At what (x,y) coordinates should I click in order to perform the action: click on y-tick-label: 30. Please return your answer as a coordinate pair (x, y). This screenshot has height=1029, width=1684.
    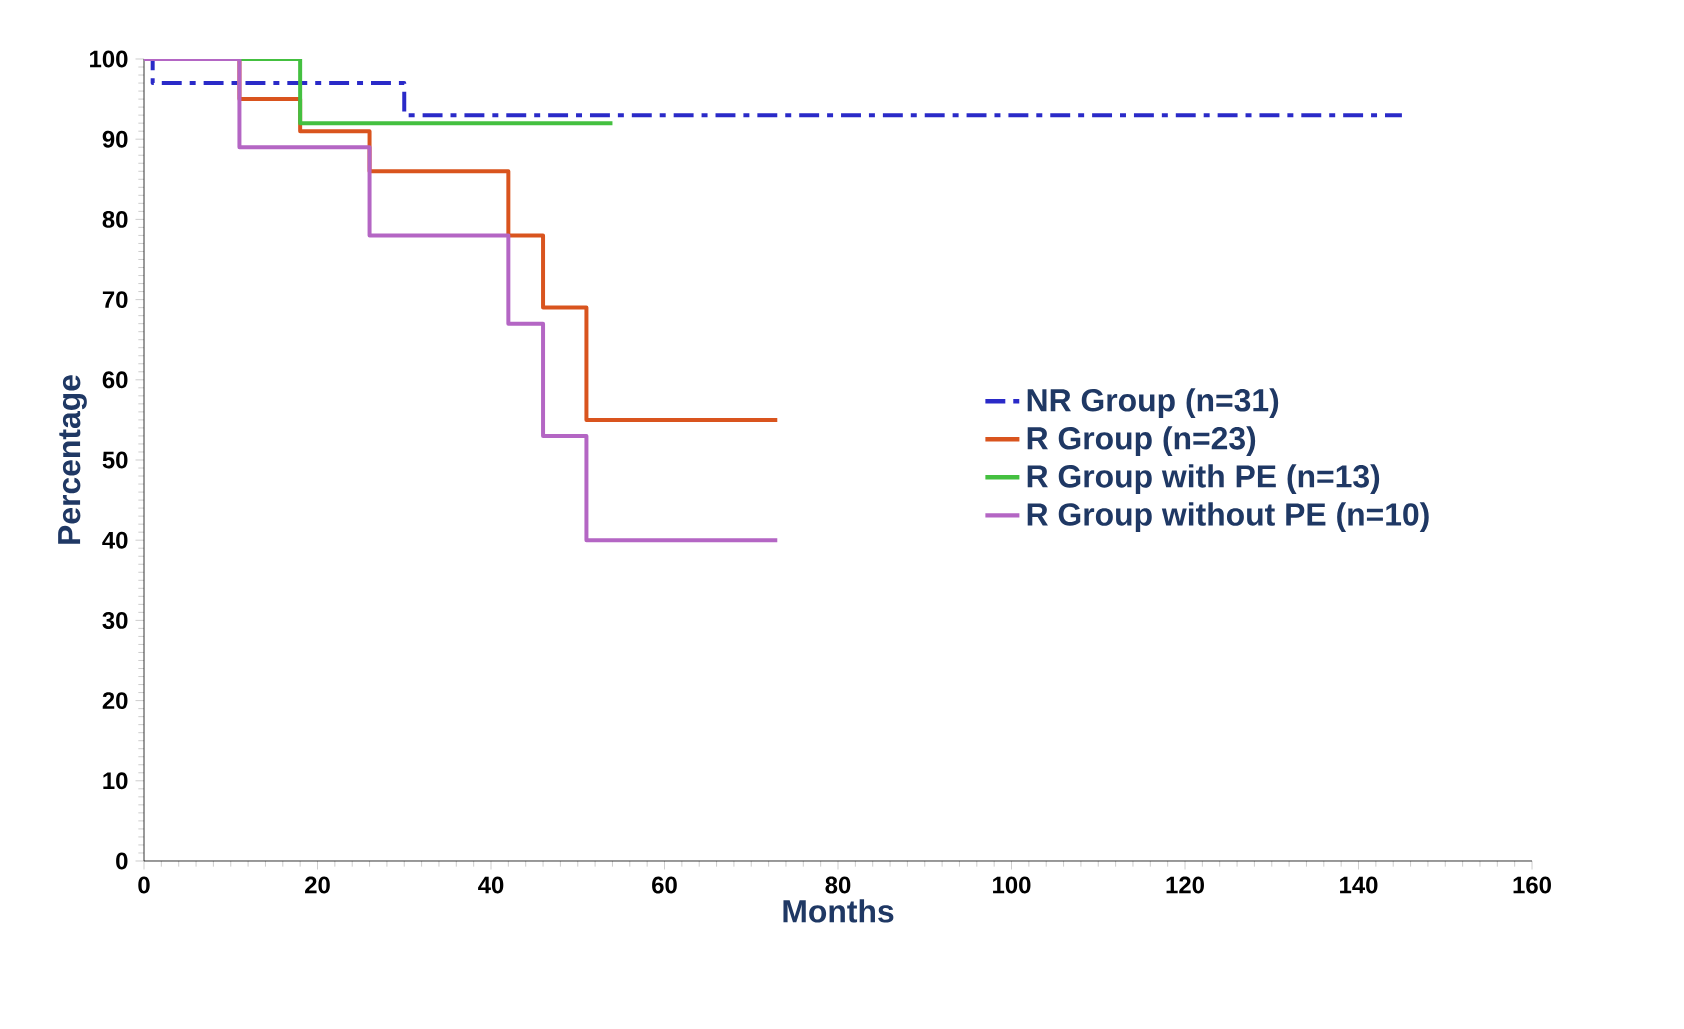
    Looking at the image, I should click on (115, 620).